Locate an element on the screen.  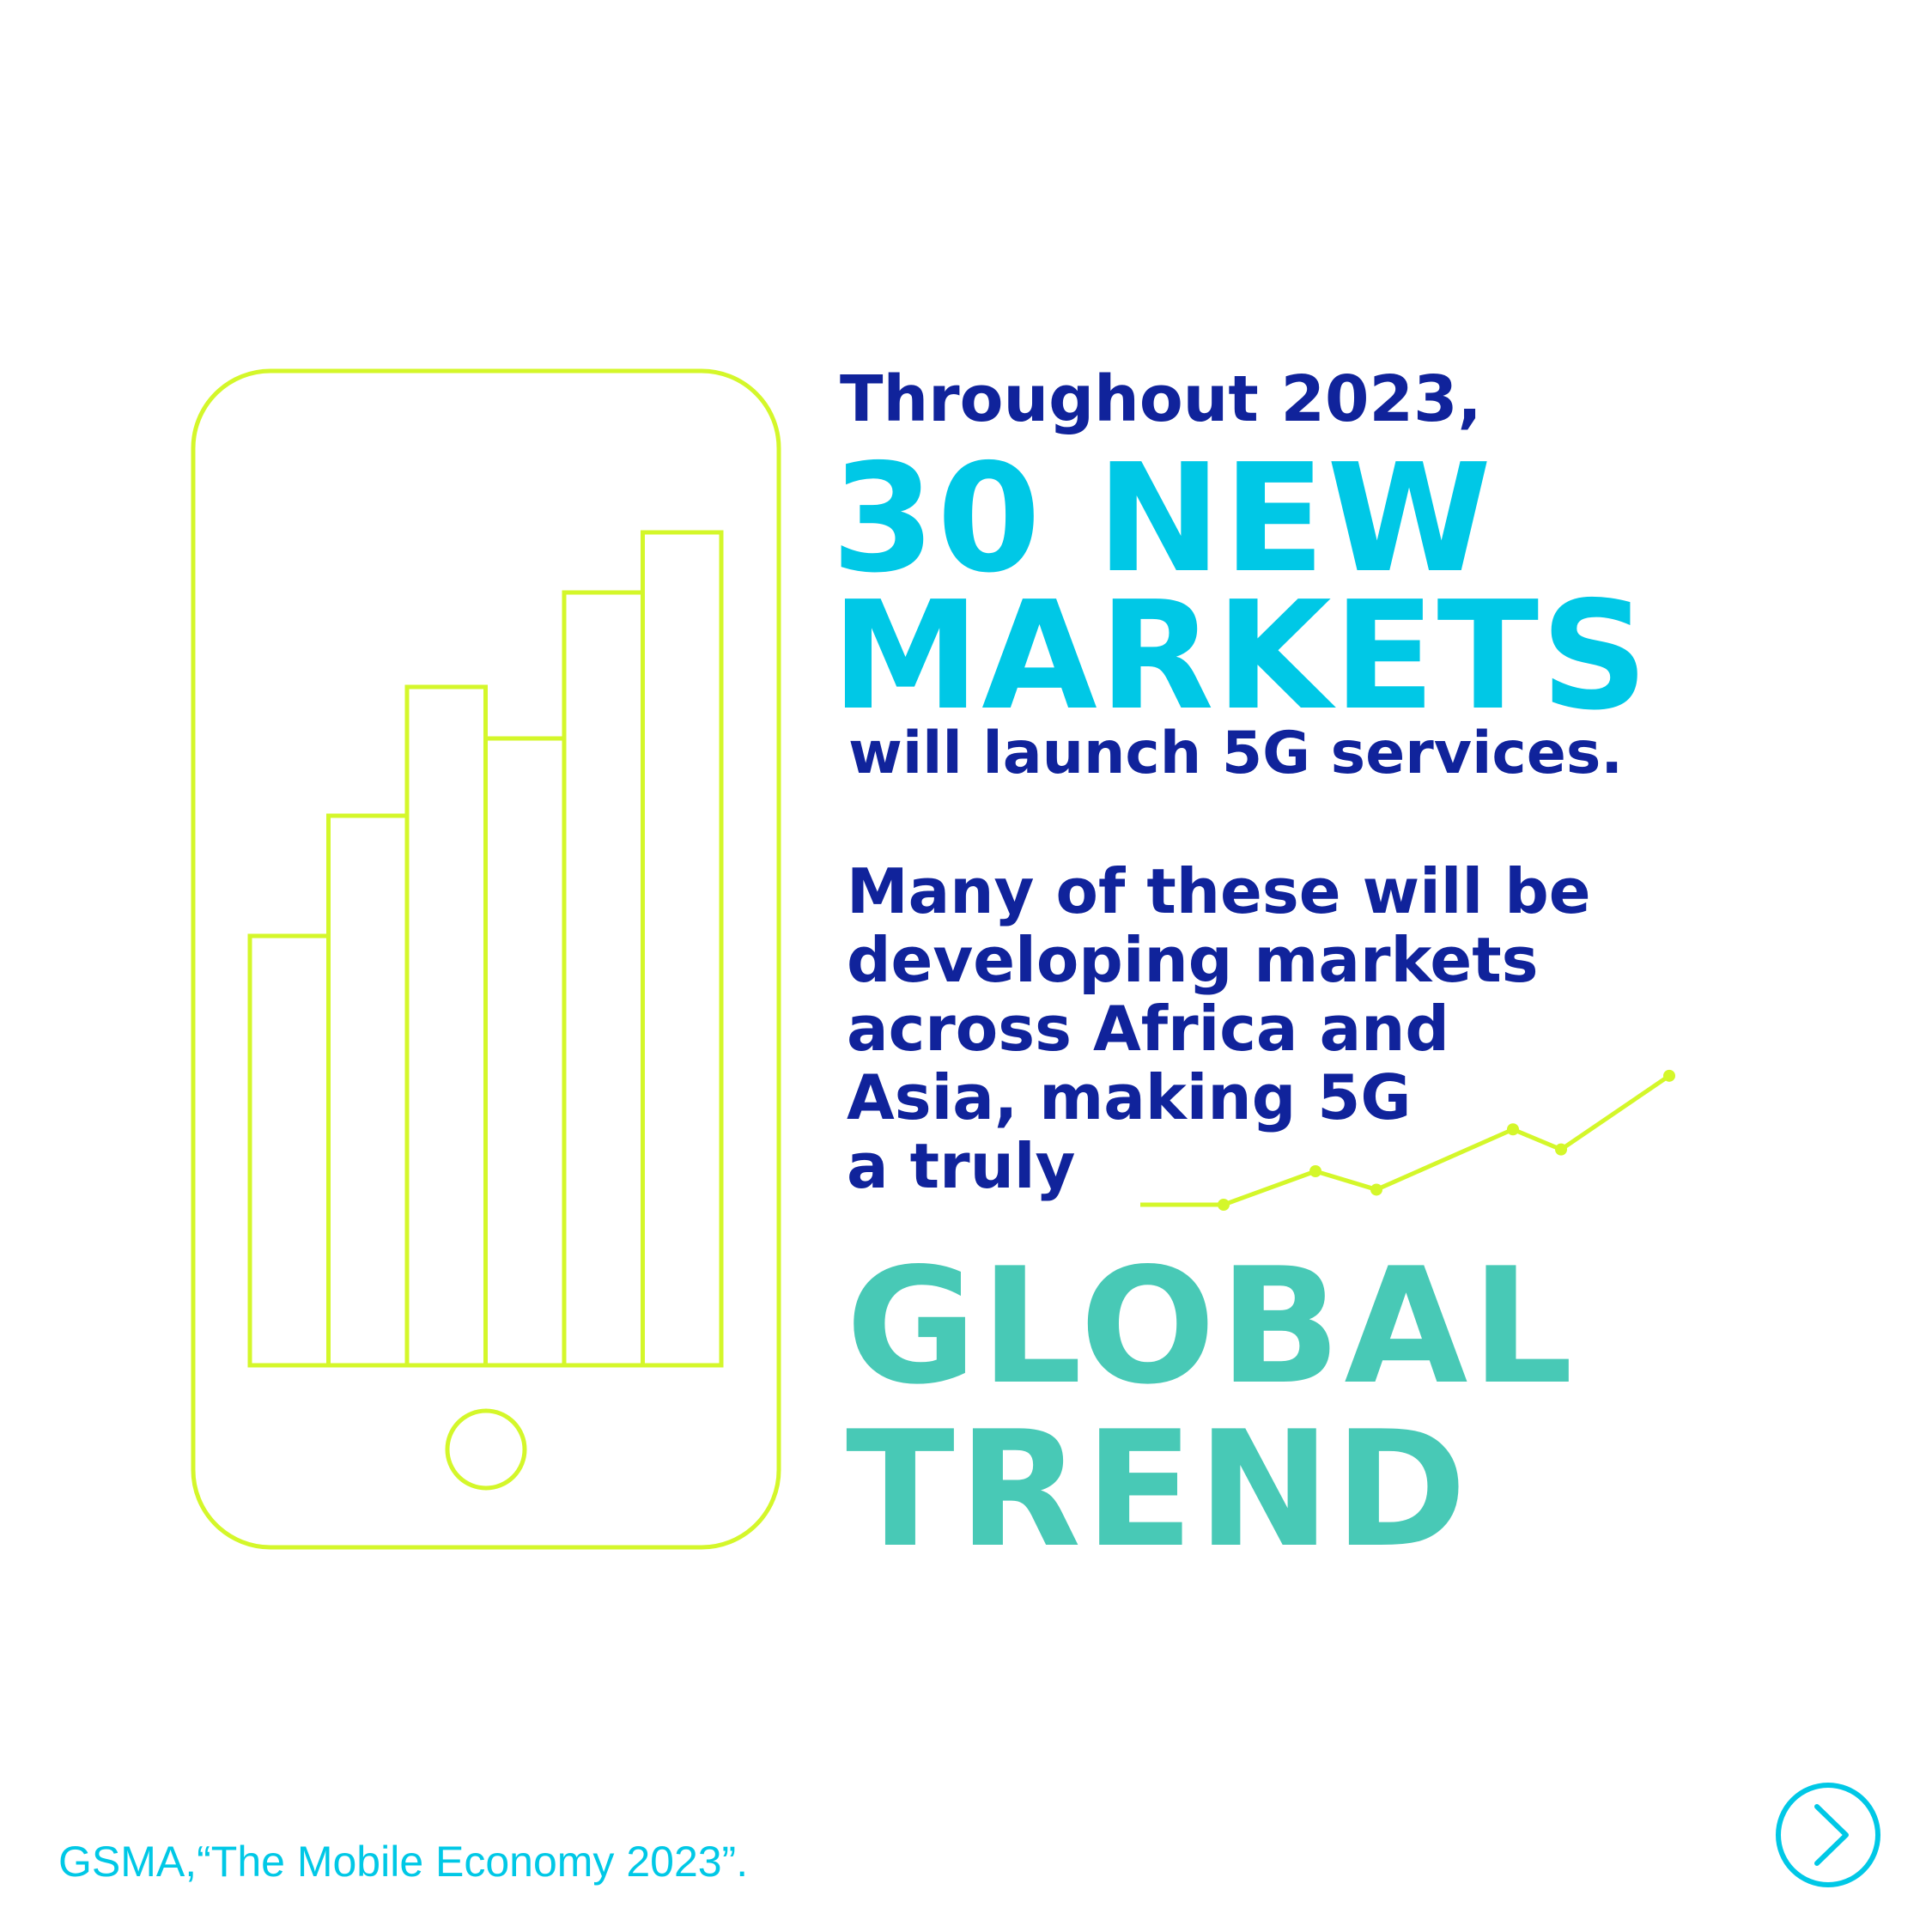
paragraph-line: a truly is located at coordinates (962, 1166).